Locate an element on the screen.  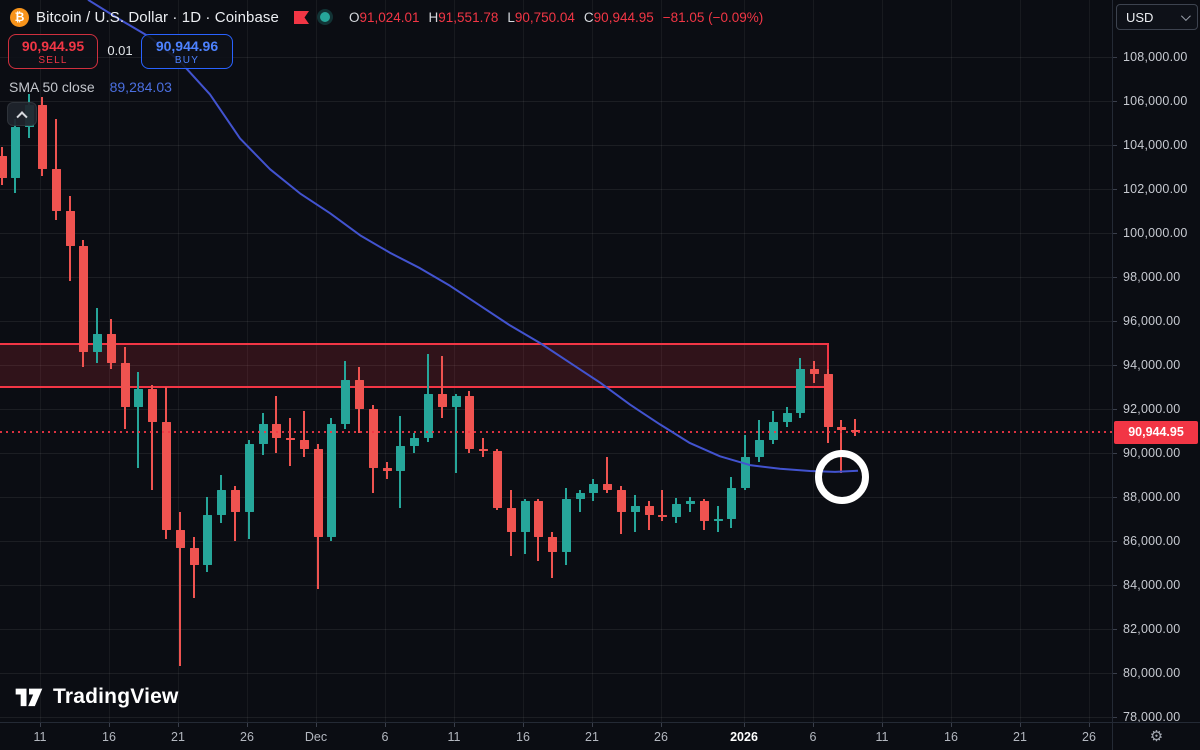
currency-dropdown: USD is located at coordinates (1157, 17).